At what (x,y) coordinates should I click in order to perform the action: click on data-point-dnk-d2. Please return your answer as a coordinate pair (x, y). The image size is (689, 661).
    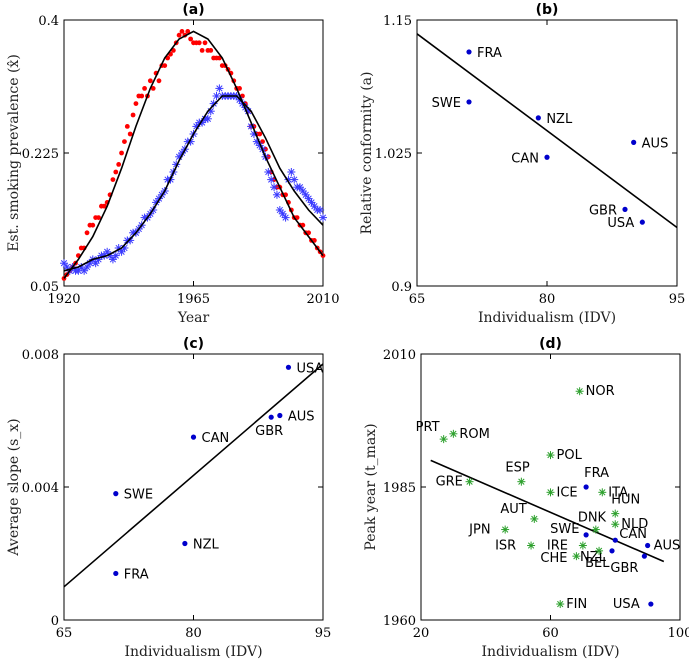
    Looking at the image, I should click on (595, 529).